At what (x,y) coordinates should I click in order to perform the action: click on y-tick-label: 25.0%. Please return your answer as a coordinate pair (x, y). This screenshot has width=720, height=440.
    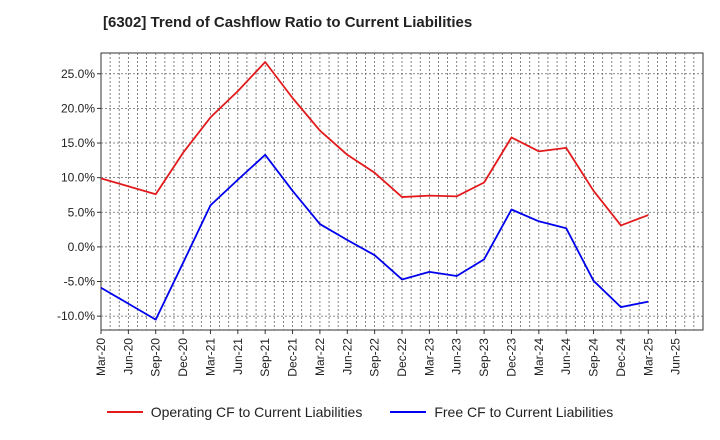
    Looking at the image, I should click on (78, 74).